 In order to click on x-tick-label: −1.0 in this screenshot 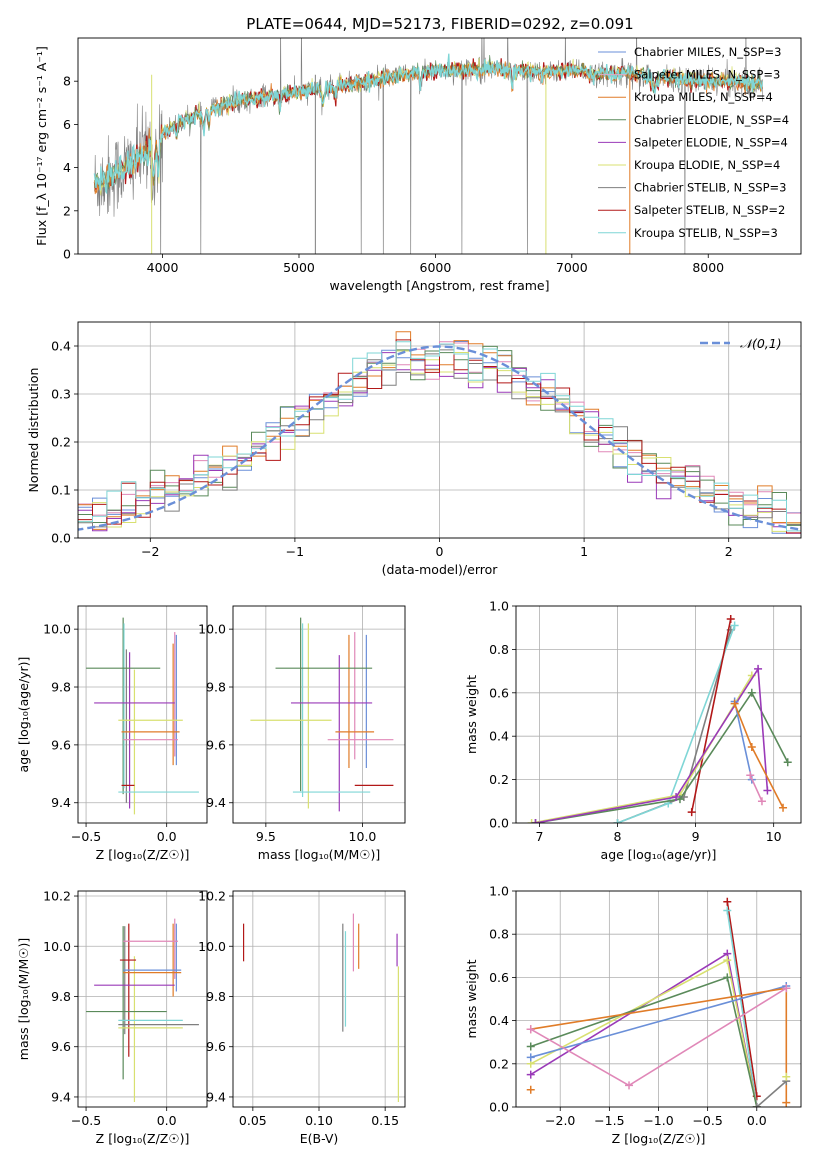, I will do `click(658, 1120)`.